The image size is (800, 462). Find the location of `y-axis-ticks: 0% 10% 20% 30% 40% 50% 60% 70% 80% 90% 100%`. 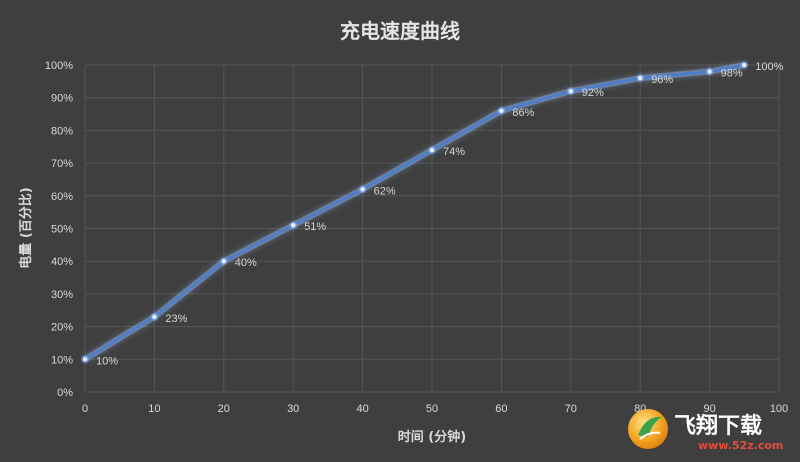

y-axis-ticks: 0% 10% 20% 30% 40% 50% 60% 70% 80% 90% 100% is located at coordinates (59, 229).